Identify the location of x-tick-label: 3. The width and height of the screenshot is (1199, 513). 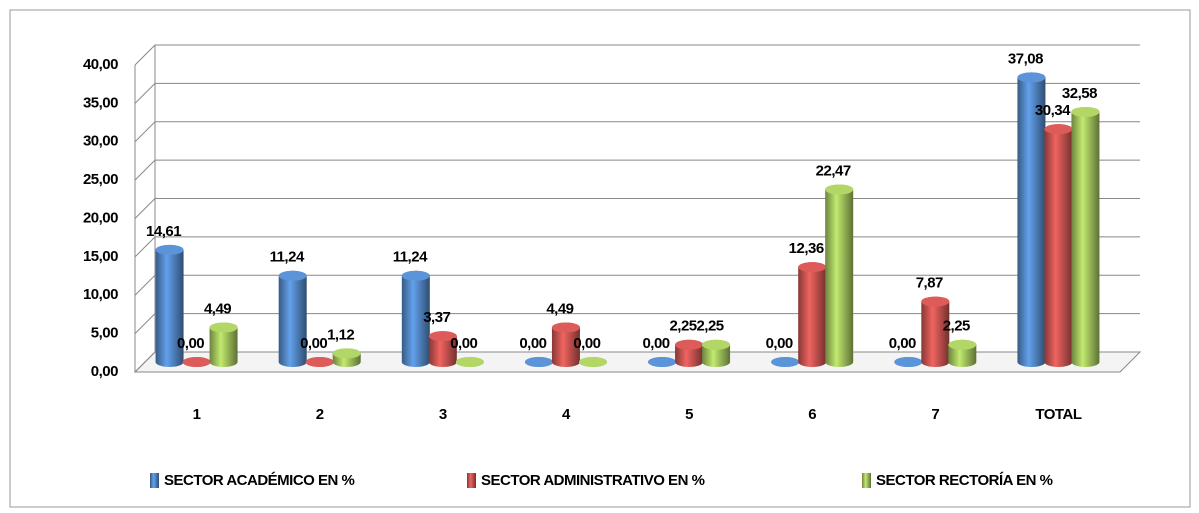
(443, 414).